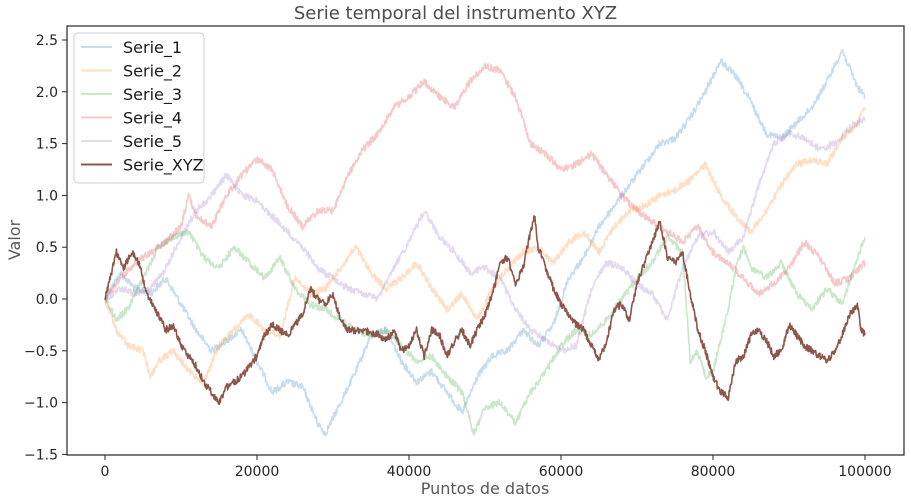 Image resolution: width=911 pixels, height=503 pixels. I want to click on y-tick-label: 1.5, so click(47, 145).